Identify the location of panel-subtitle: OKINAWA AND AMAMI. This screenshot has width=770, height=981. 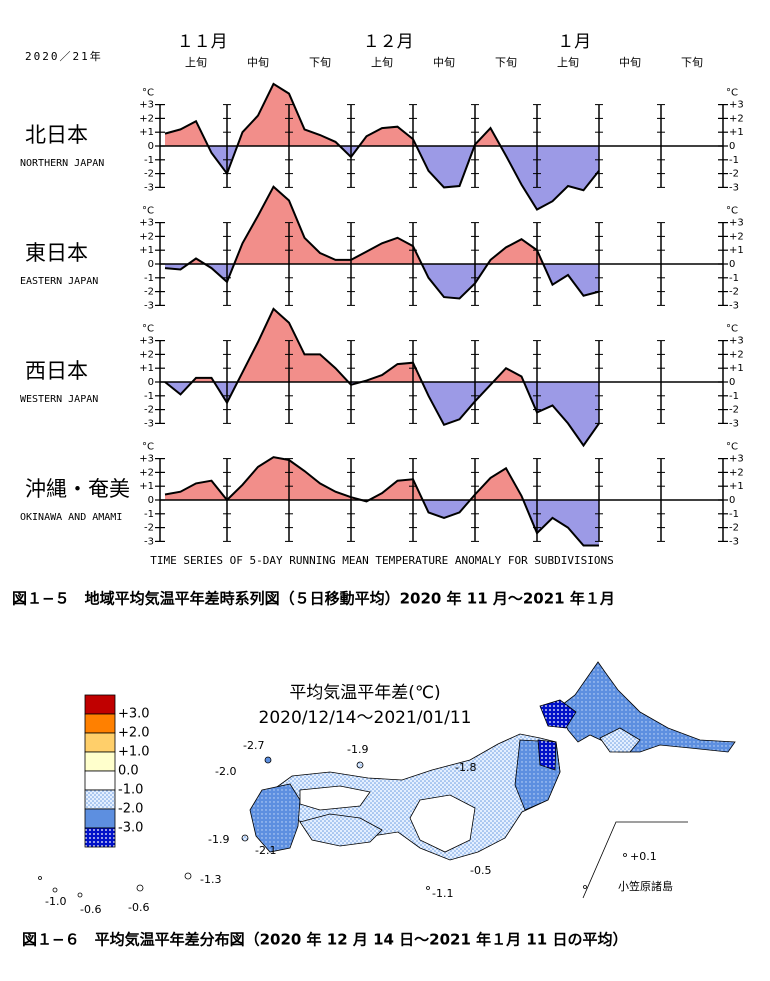
(71, 517).